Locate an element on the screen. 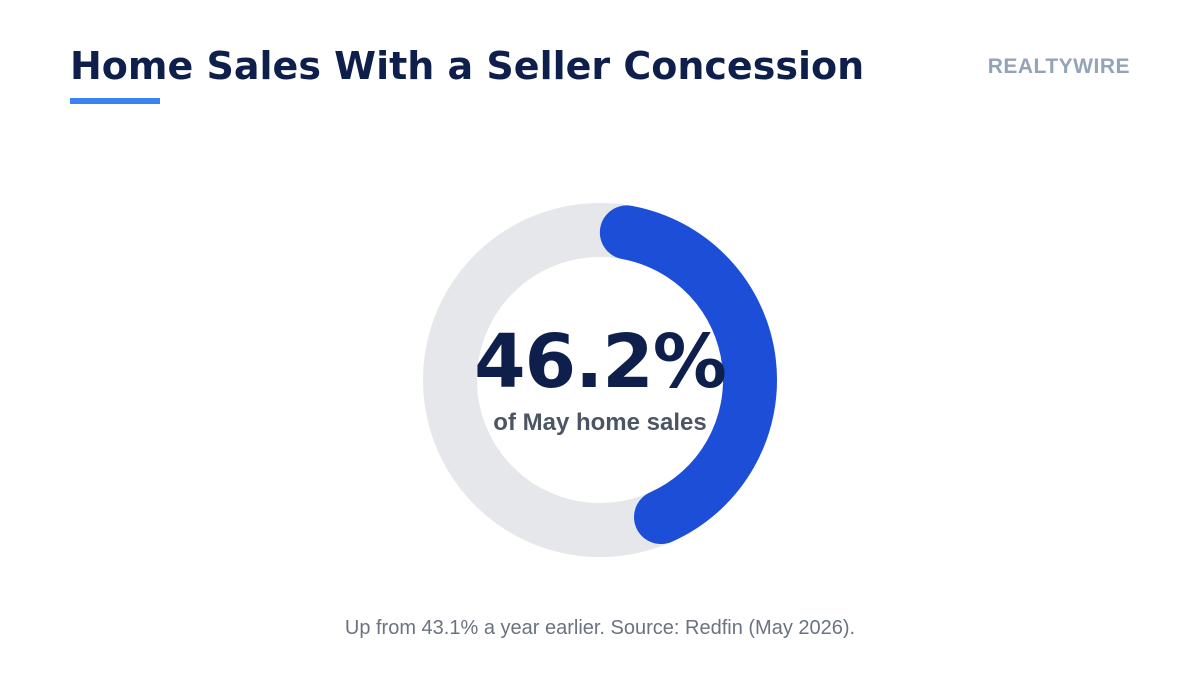 This screenshot has width=1200, height=675. brand-logo: REALTYWIRE is located at coordinates (1058, 66).